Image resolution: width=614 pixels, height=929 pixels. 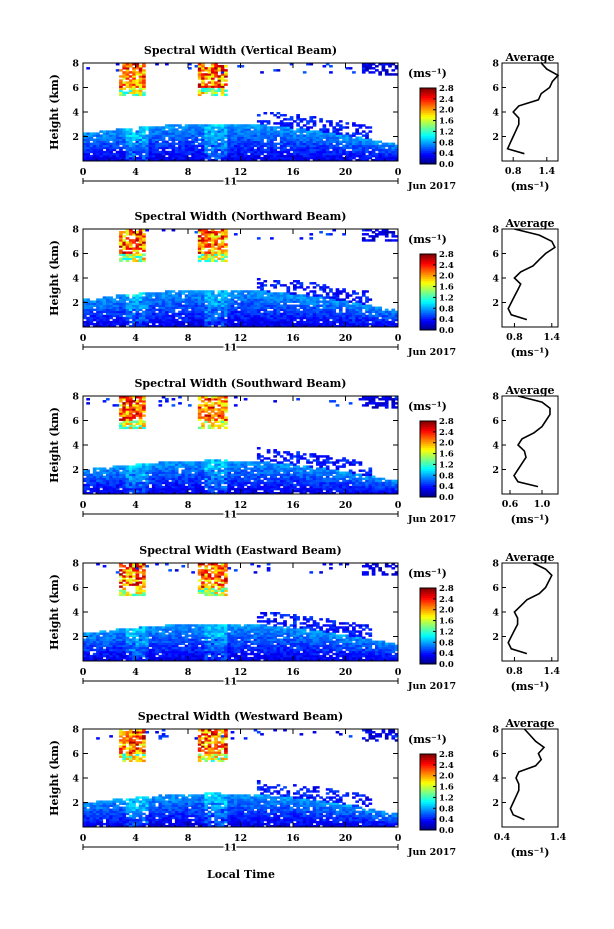 What do you see at coordinates (495, 113) in the screenshot?
I see `average-y-tick-label: 4` at bounding box center [495, 113].